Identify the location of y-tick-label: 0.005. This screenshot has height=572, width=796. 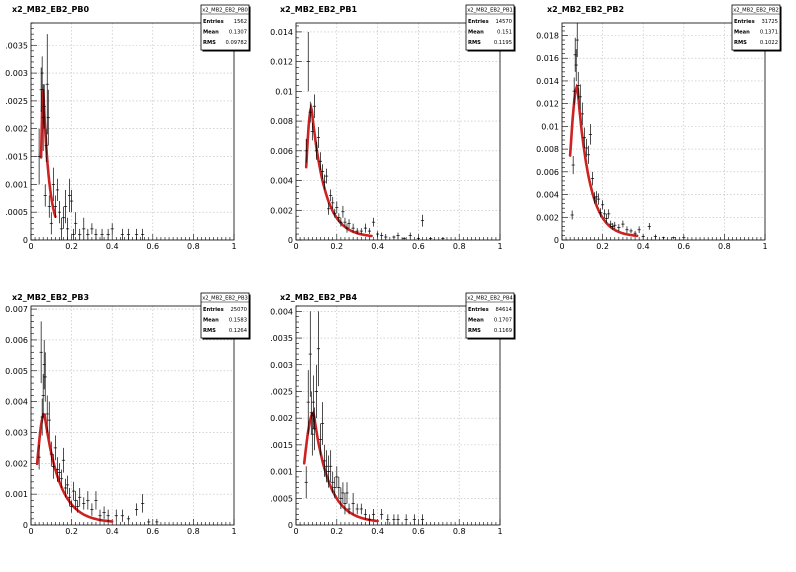
(16, 371).